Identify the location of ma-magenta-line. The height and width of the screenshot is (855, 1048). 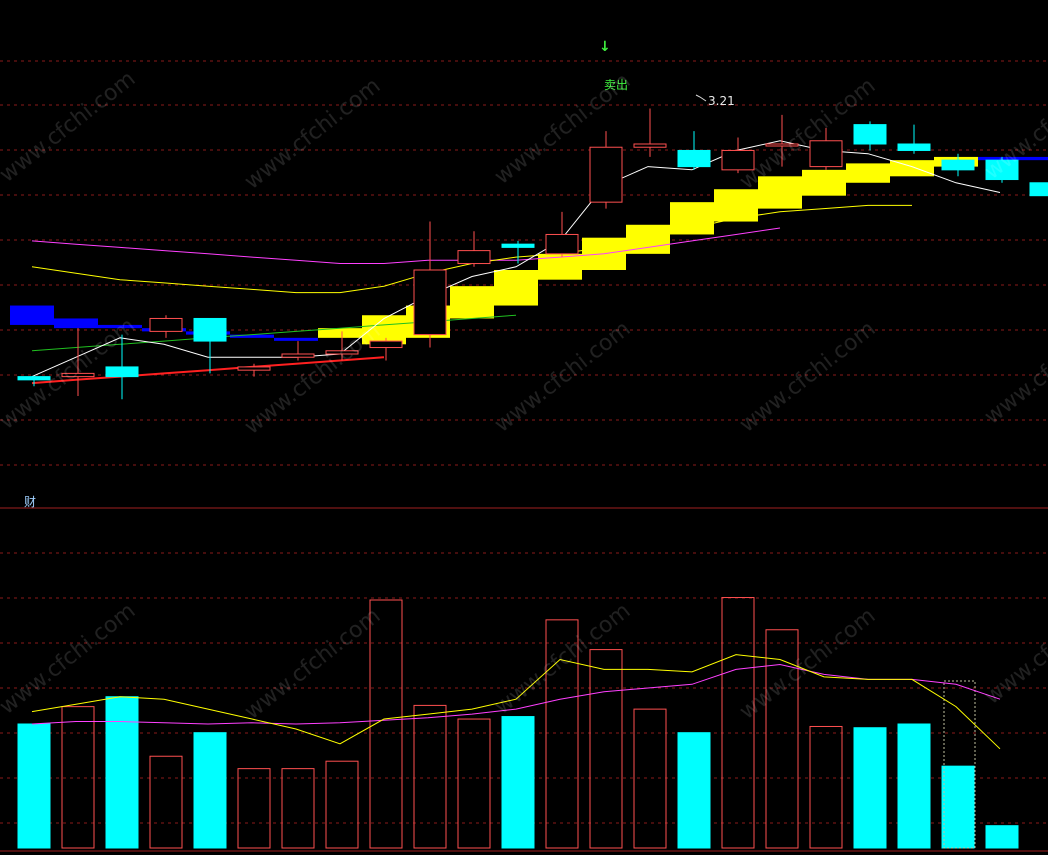
(406, 245).